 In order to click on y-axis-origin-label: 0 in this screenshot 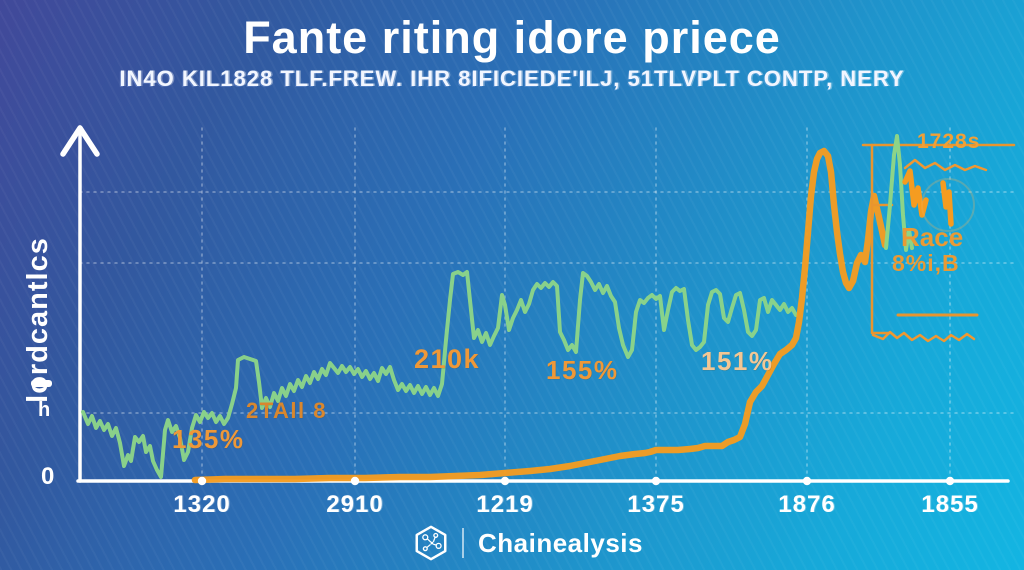, I will do `click(48, 476)`.